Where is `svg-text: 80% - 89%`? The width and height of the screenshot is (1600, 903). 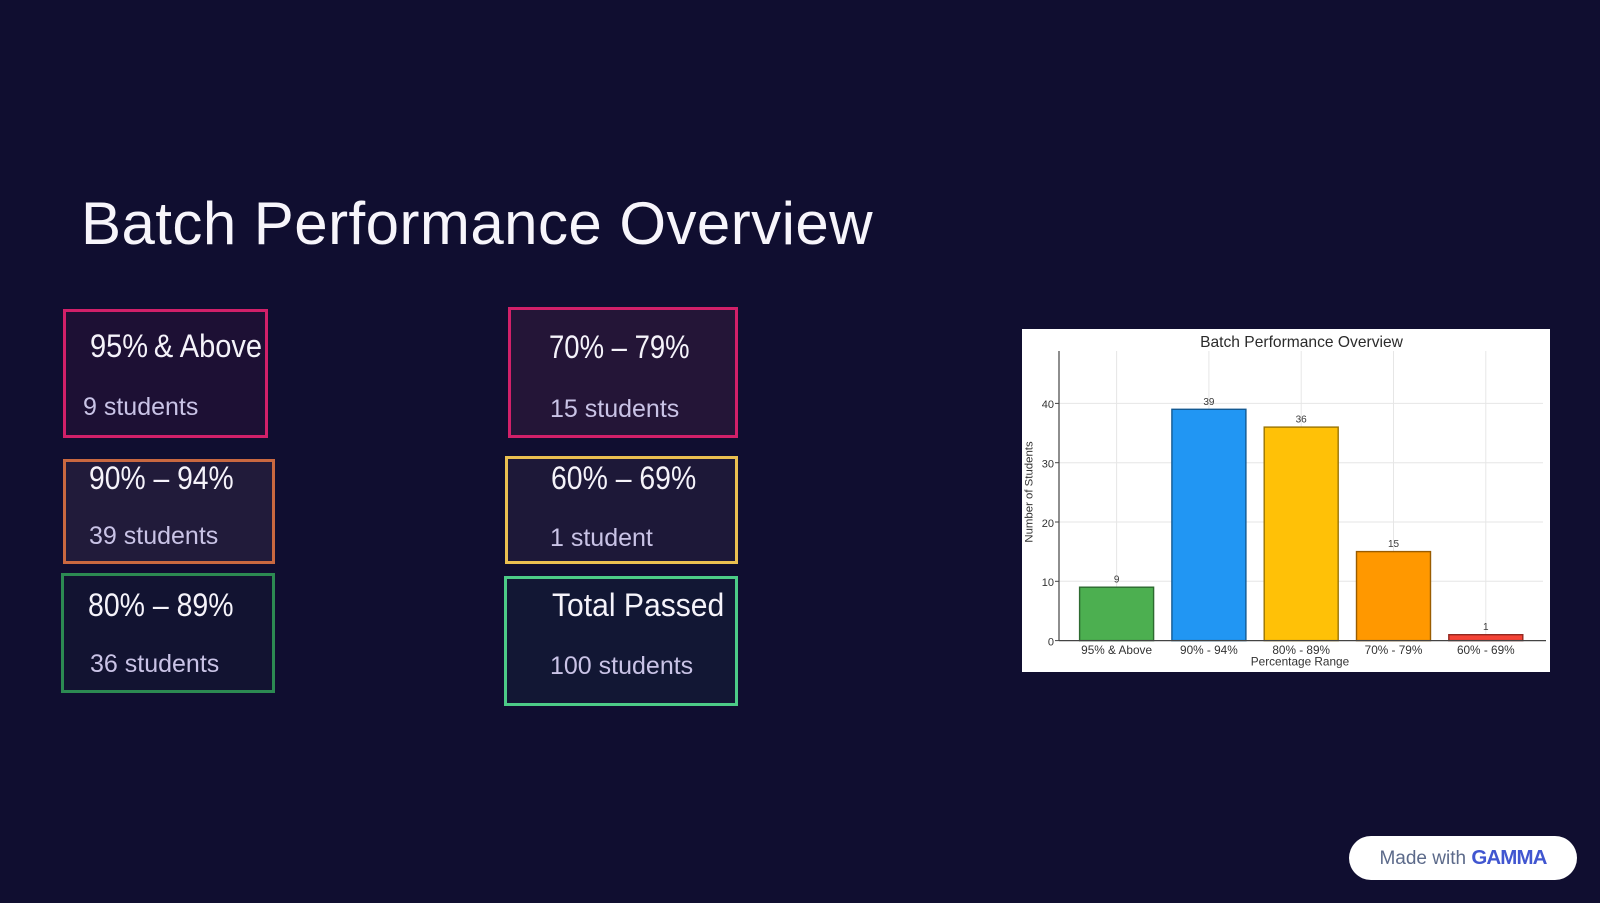
svg-text: 80% - 89% is located at coordinates (1301, 650).